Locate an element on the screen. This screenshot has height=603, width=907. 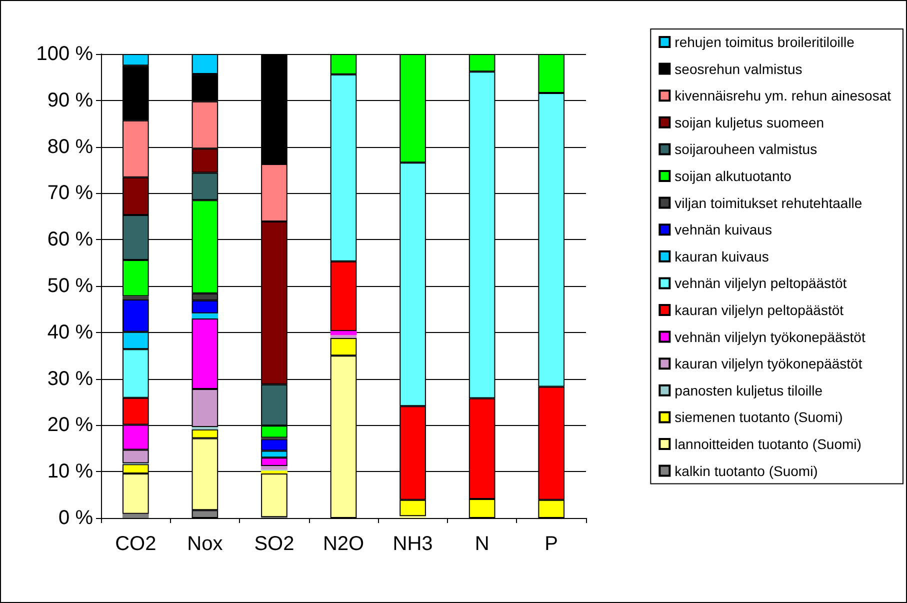
legend-label: kivennäisrehu ym. rehun ainesosat is located at coordinates (783, 96).